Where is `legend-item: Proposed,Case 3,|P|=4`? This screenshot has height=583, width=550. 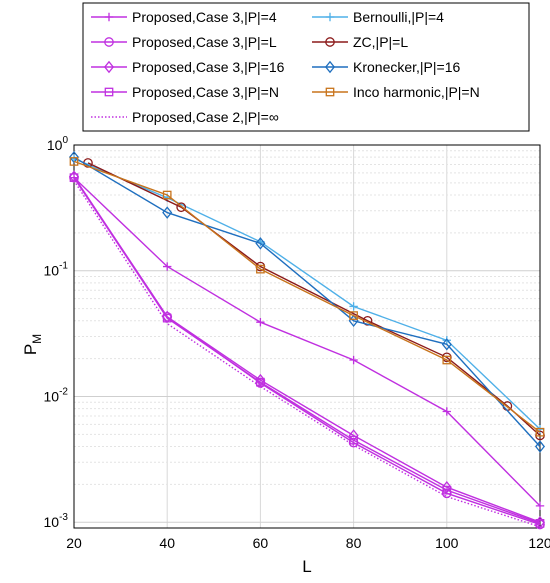 legend-item: Proposed,Case 3,|P|=4 is located at coordinates (184, 17).